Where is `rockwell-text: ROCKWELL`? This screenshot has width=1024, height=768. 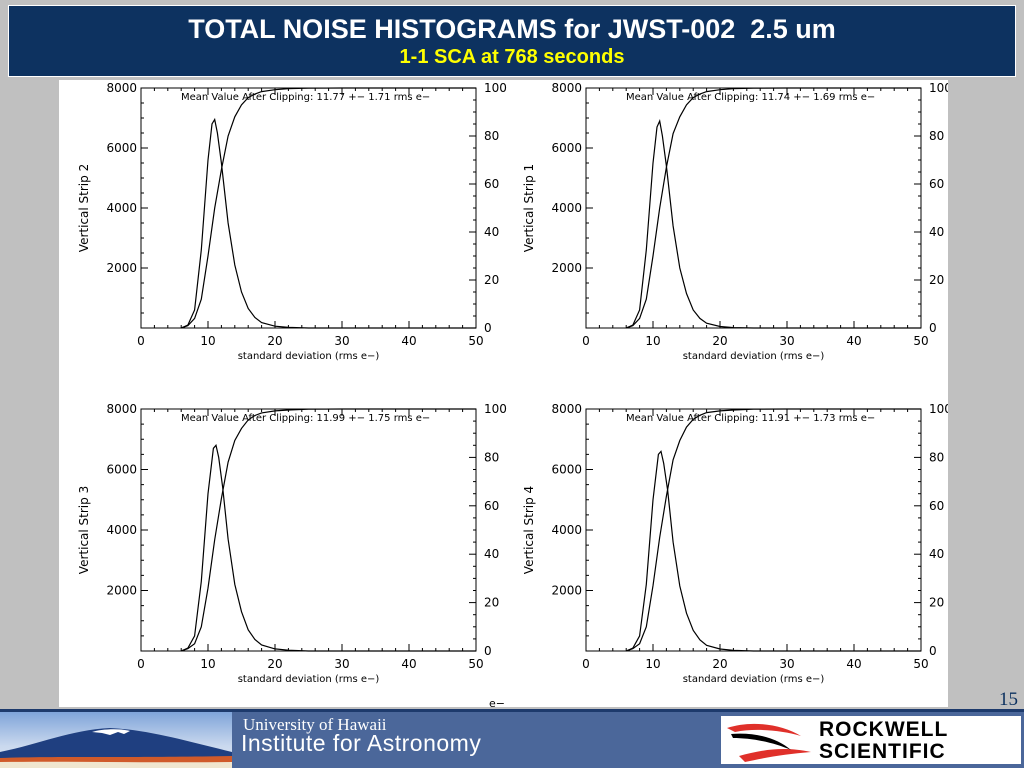 rockwell-text: ROCKWELL is located at coordinates (884, 729).